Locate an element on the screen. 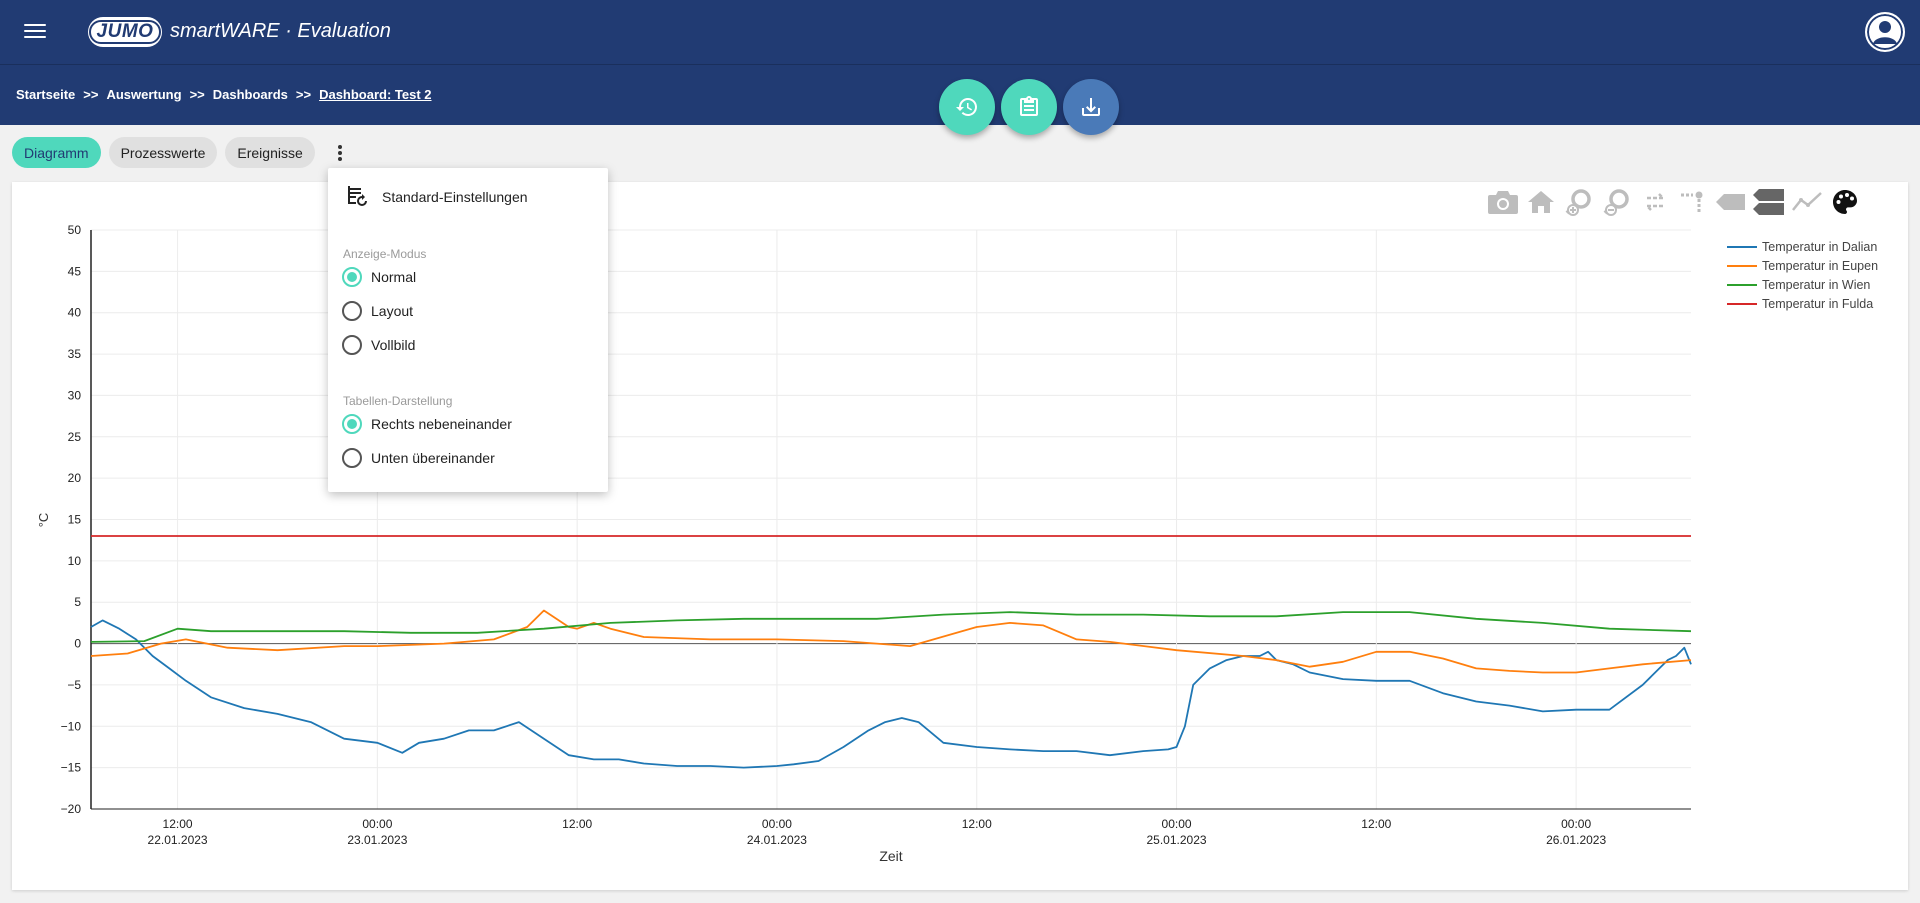 The image size is (1920, 903). palette-icon is located at coordinates (1845, 202).